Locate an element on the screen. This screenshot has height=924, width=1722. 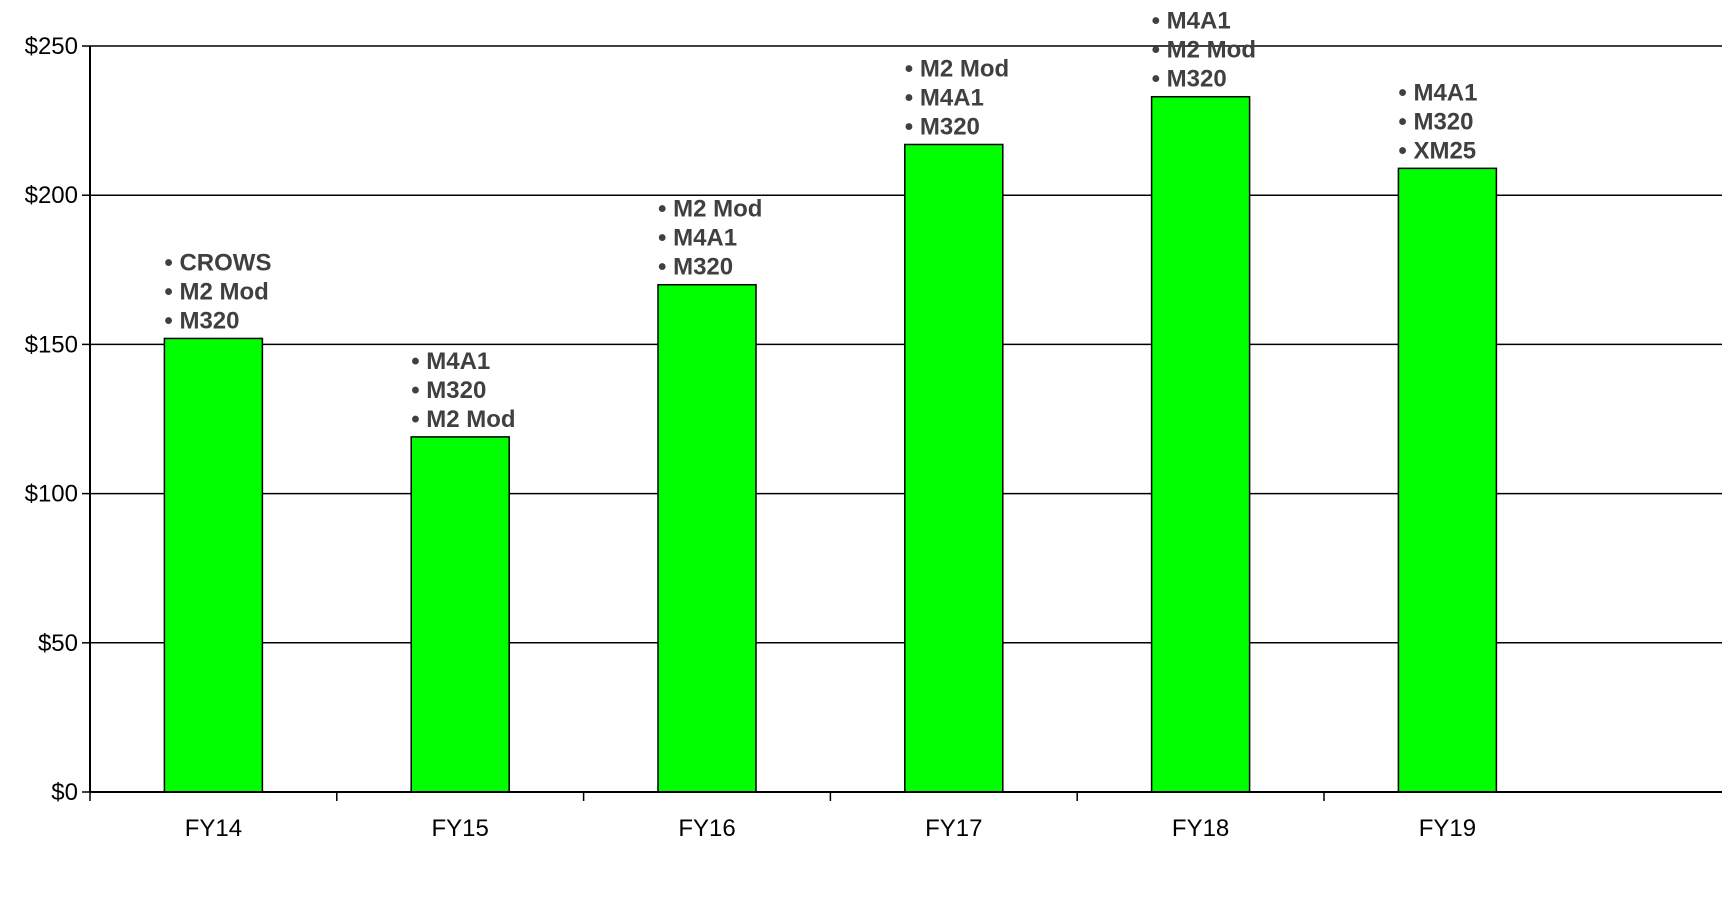
y-tick-label: $0 is located at coordinates (64, 792).